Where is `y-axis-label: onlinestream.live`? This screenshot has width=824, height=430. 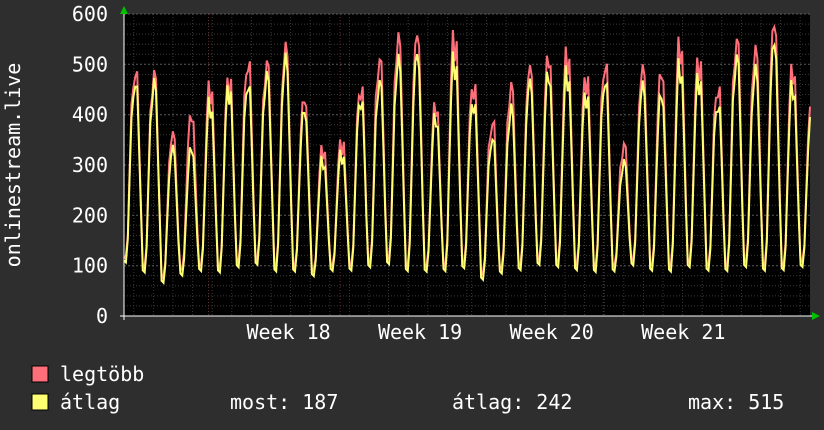 y-axis-label: onlinestream.live is located at coordinates (13, 165).